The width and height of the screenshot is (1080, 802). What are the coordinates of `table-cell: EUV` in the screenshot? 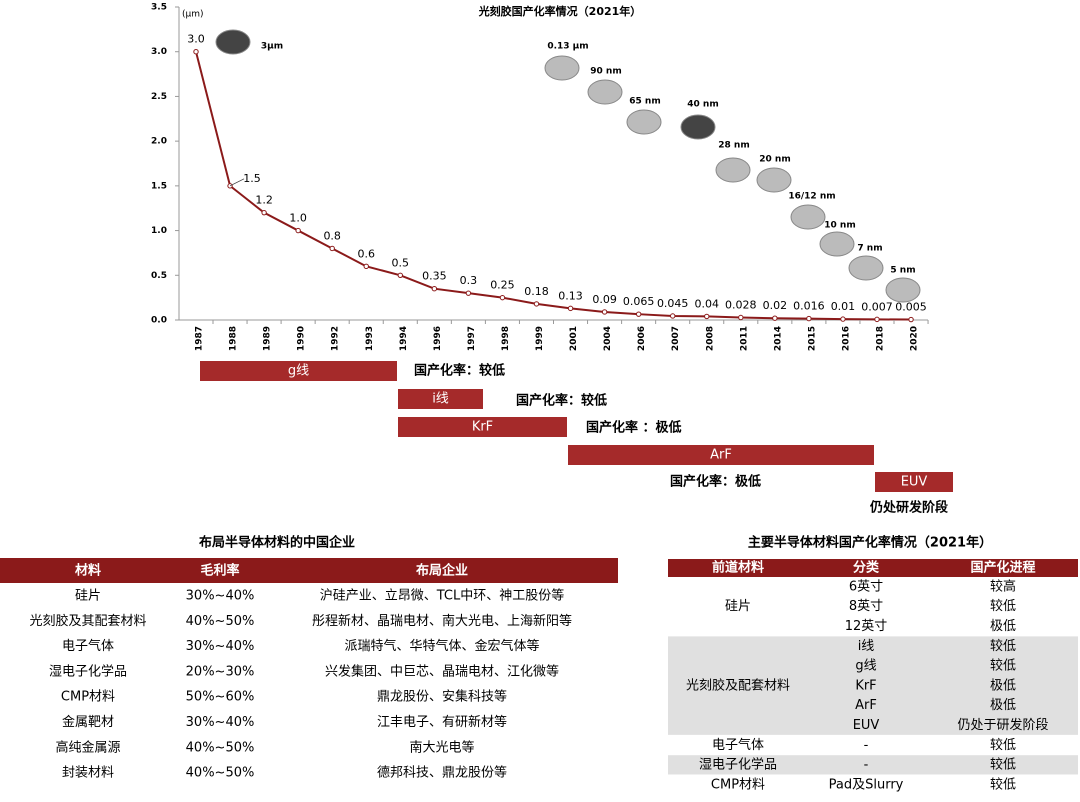 It's located at (866, 725).